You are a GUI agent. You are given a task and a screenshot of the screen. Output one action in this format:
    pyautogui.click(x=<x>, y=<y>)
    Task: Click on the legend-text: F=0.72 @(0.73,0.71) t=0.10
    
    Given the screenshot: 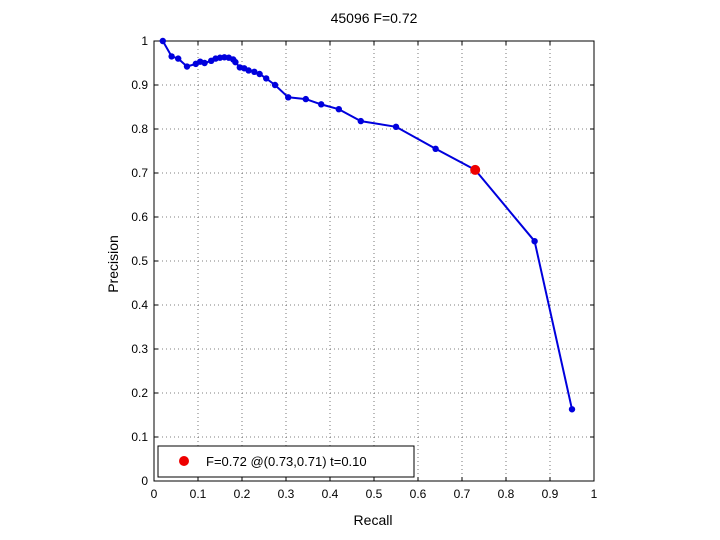 What is the action you would take?
    pyautogui.click(x=286, y=461)
    